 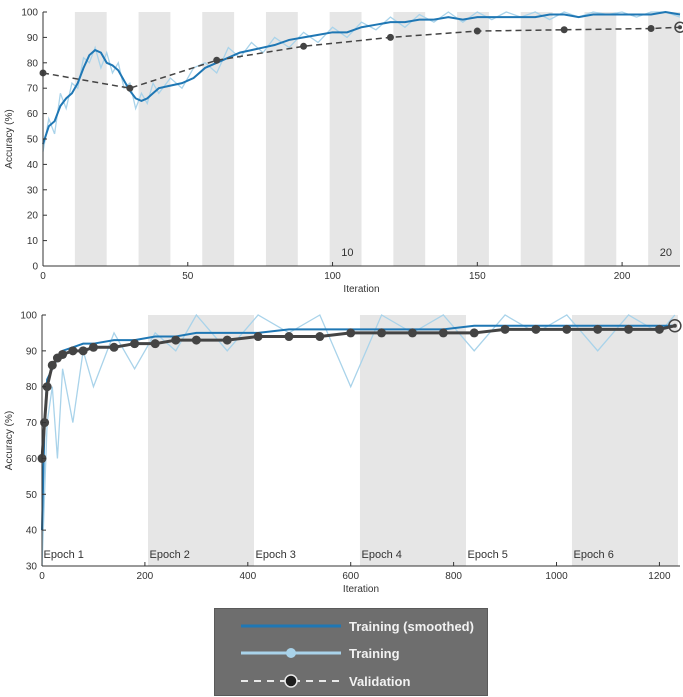 What do you see at coordinates (35, 267) in the screenshot?
I see `y-tick-label: 0` at bounding box center [35, 267].